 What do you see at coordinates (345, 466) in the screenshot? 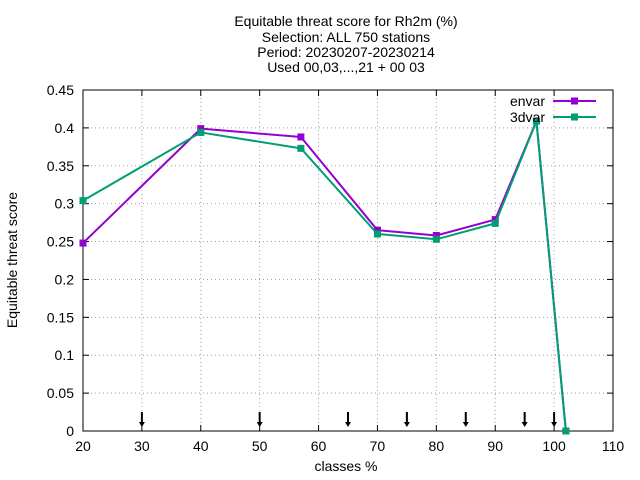
I see `x-axis-label: classes %` at bounding box center [345, 466].